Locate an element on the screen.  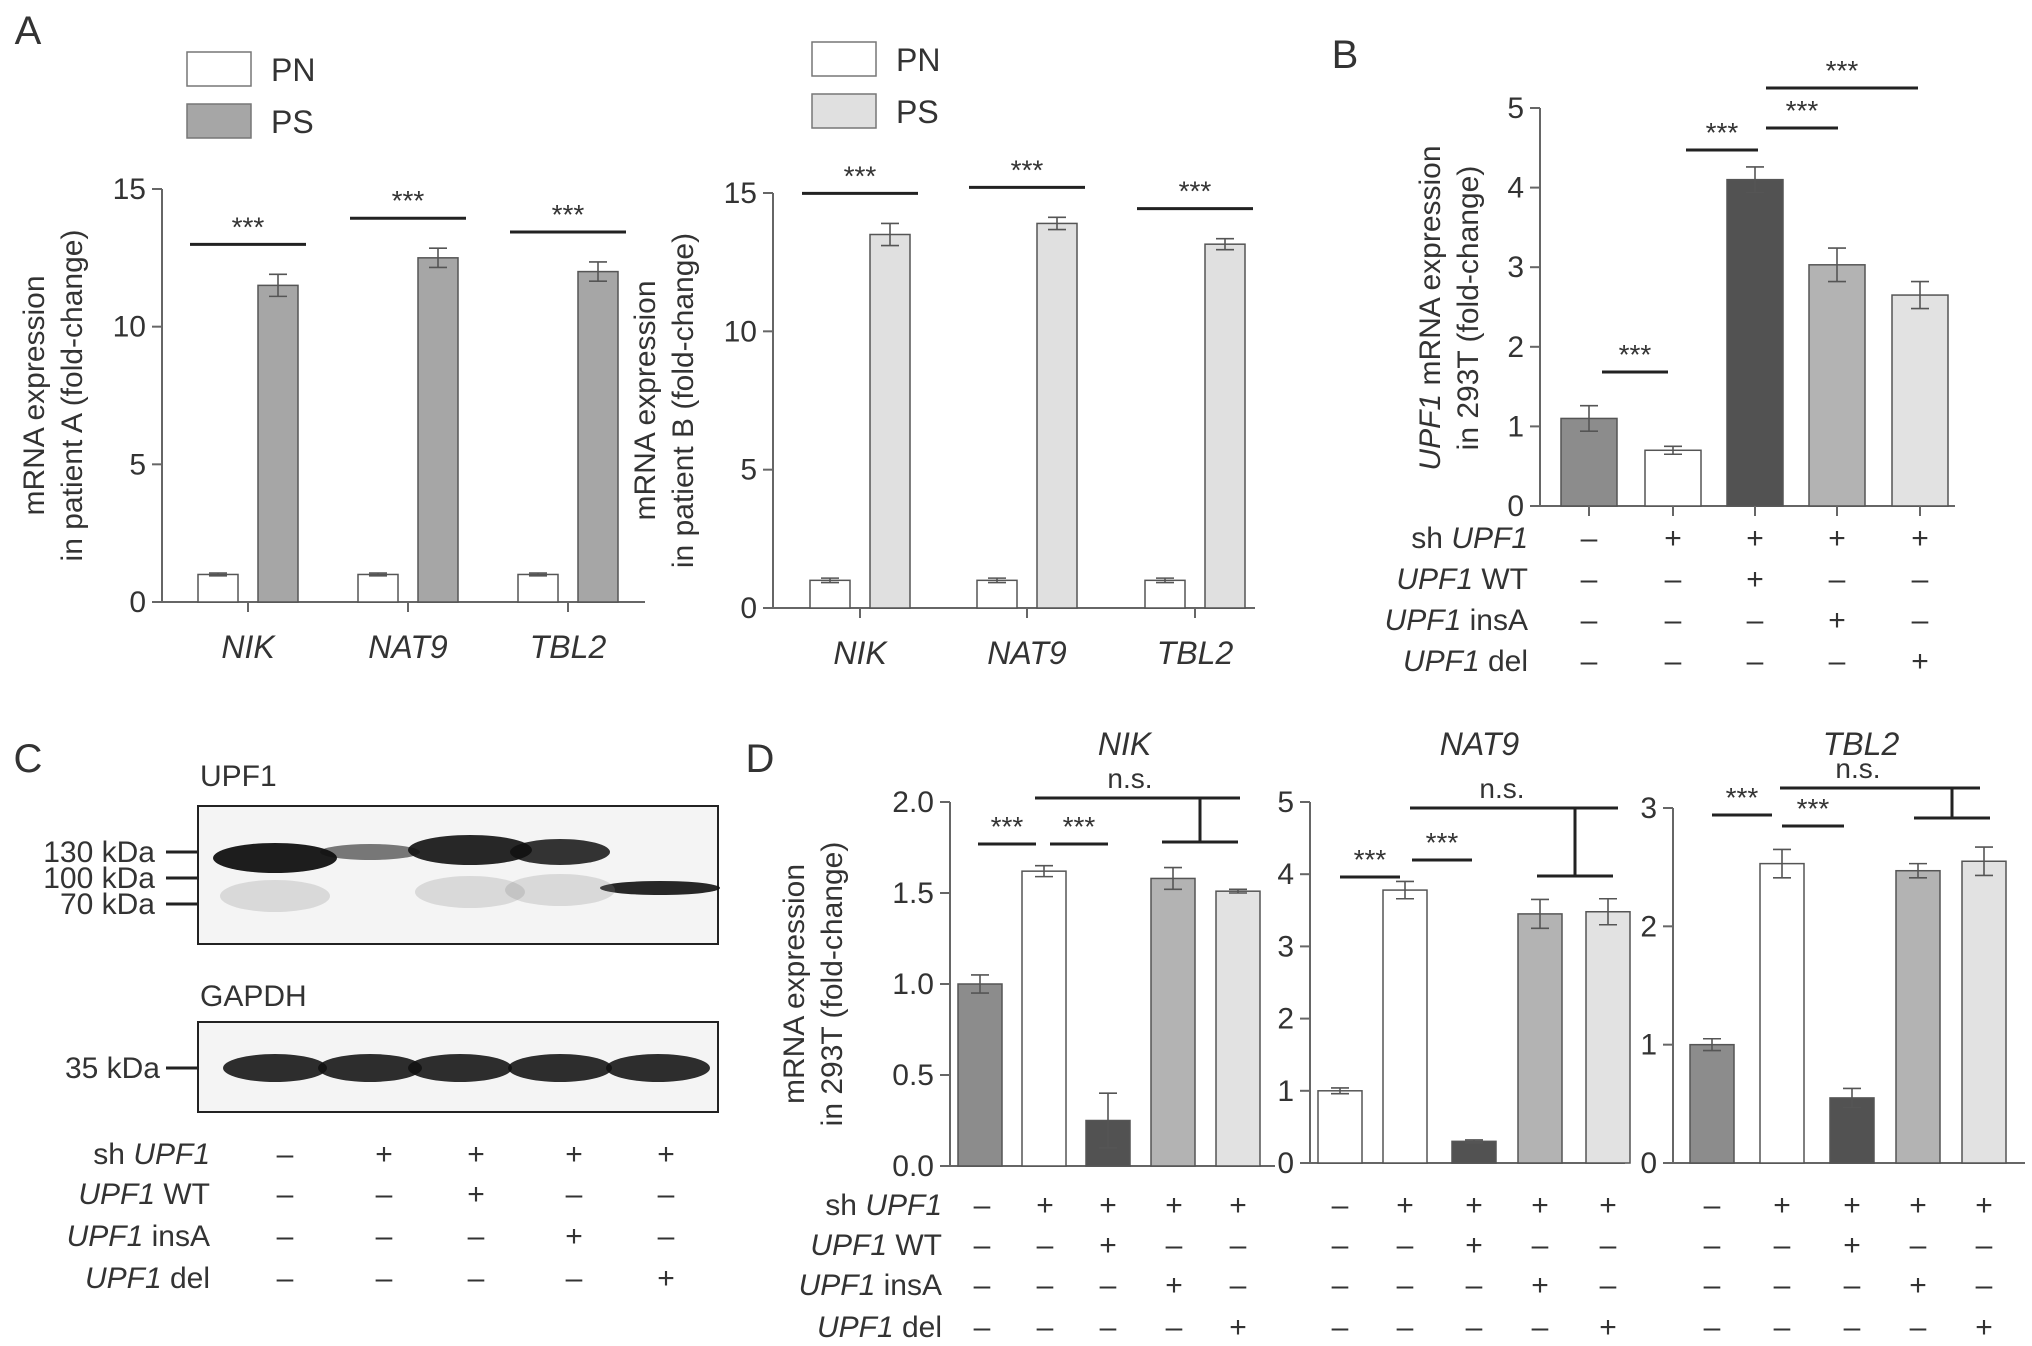
condition-row-label: UPF1 insA is located at coordinates (1456, 620).